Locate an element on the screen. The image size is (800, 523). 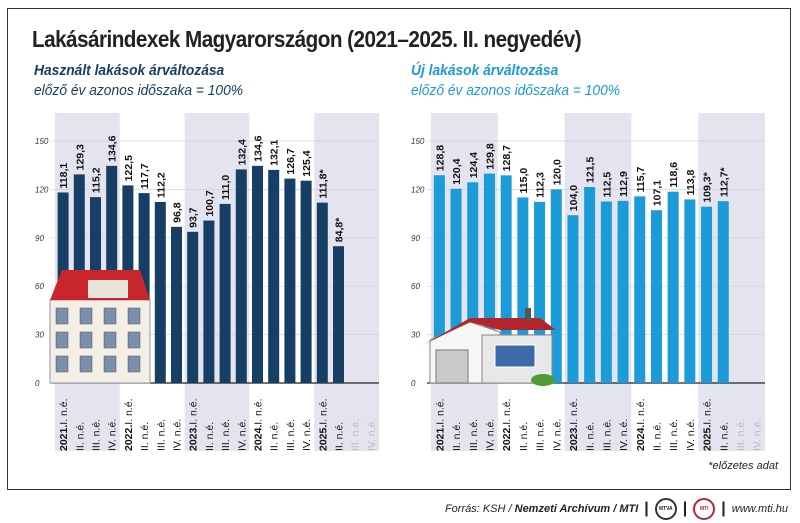
data-label: 128,7 is located at coordinates (507, 158).